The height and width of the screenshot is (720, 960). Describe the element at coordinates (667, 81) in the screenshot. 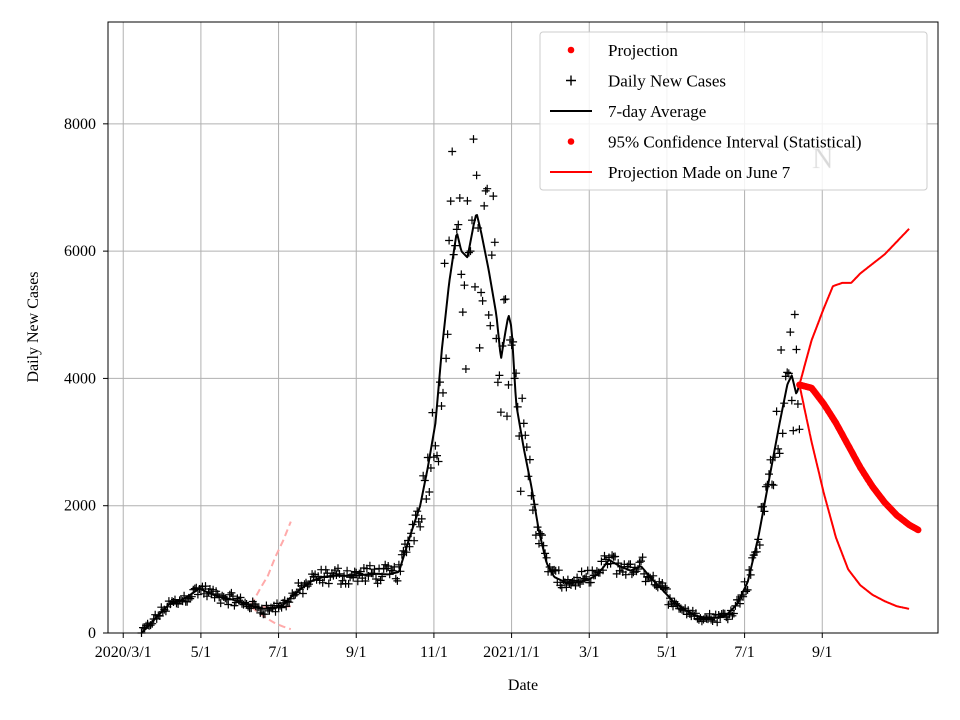

I see `legend-label: Daily New Cases` at that location.